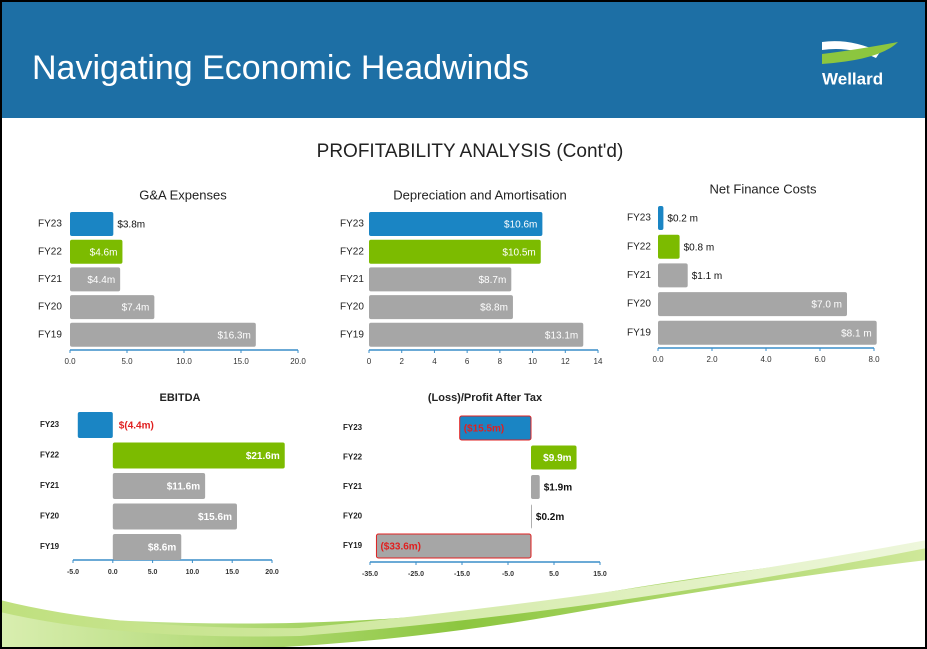  What do you see at coordinates (369, 361) in the screenshot?
I see `x-tick-label: 0` at bounding box center [369, 361].